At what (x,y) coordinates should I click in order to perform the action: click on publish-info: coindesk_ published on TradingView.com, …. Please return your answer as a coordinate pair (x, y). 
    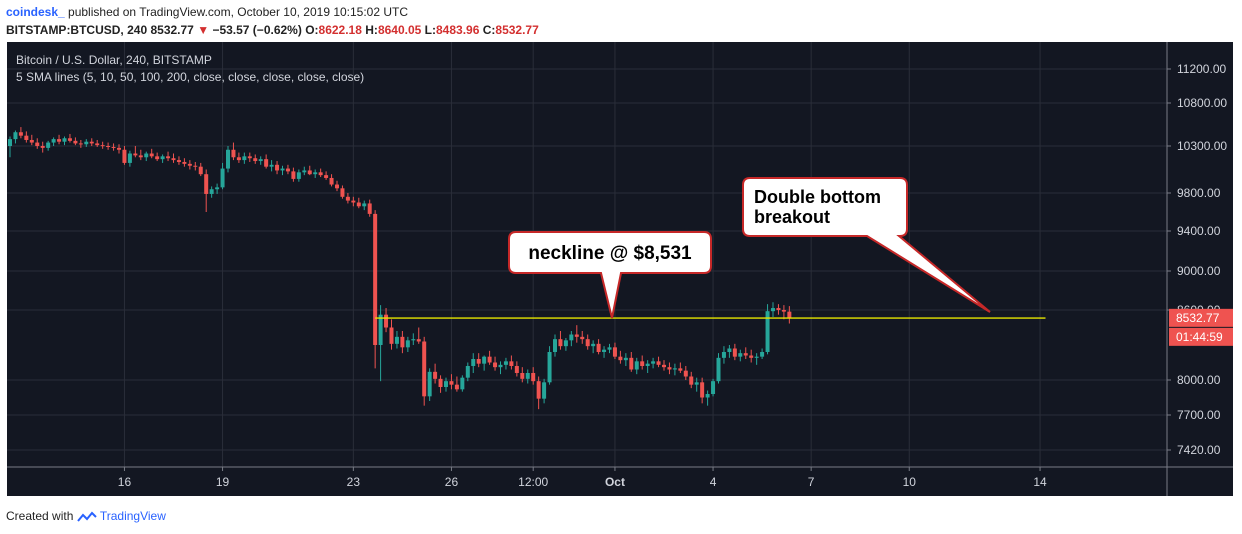
    Looking at the image, I should click on (207, 12).